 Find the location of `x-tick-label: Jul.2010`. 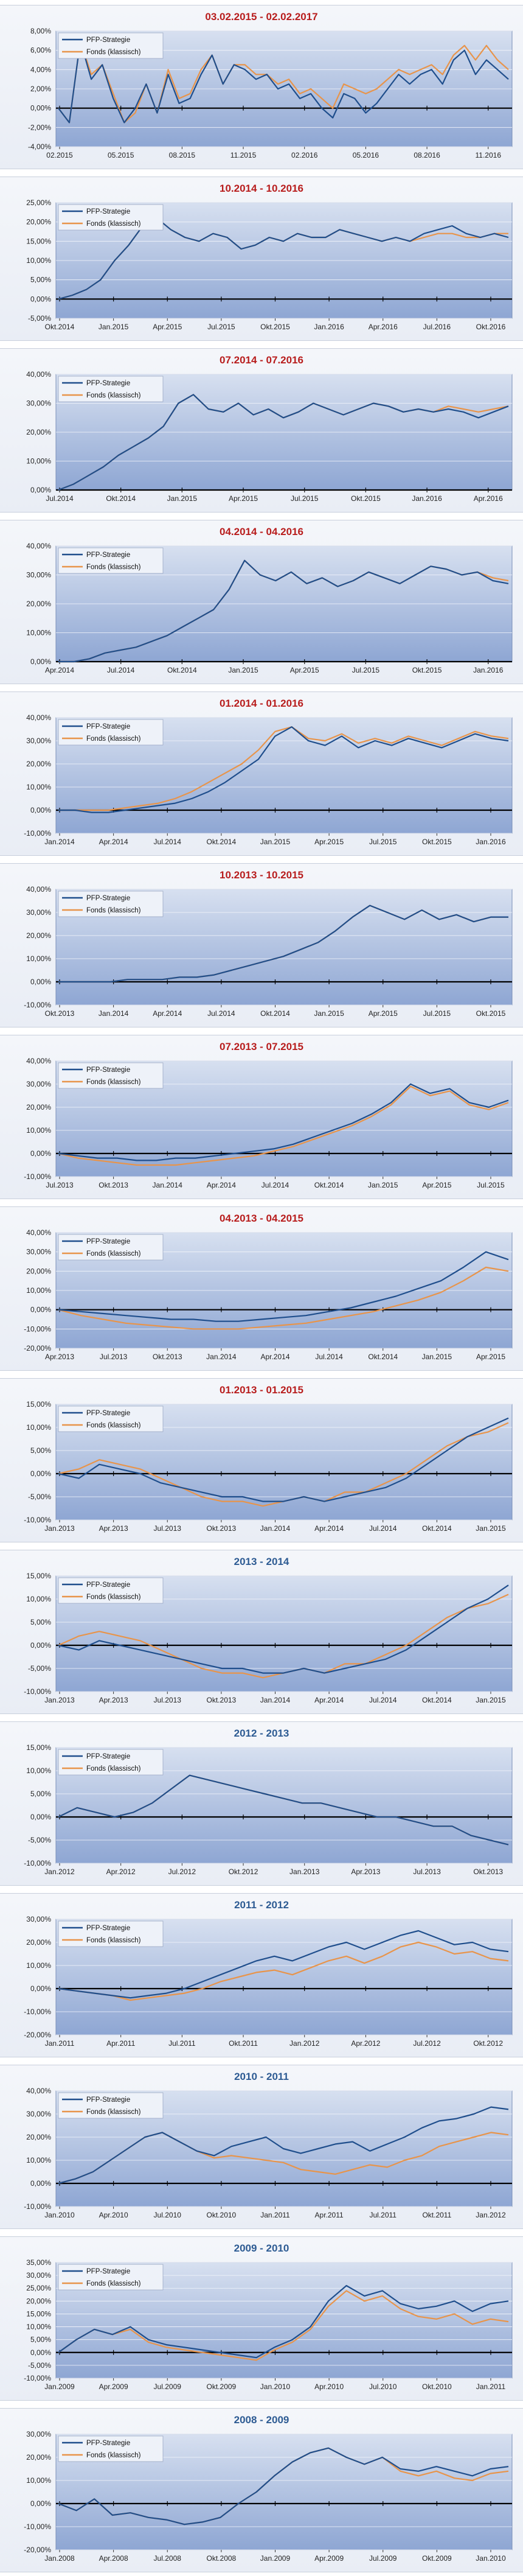

x-tick-label: Jul.2010 is located at coordinates (383, 2386).